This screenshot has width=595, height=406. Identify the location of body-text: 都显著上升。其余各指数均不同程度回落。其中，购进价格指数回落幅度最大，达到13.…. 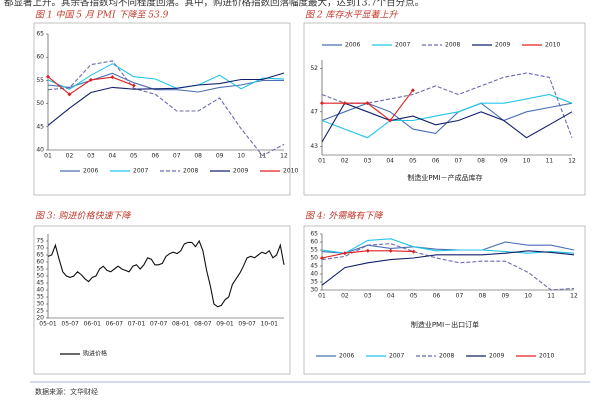
(214, 4).